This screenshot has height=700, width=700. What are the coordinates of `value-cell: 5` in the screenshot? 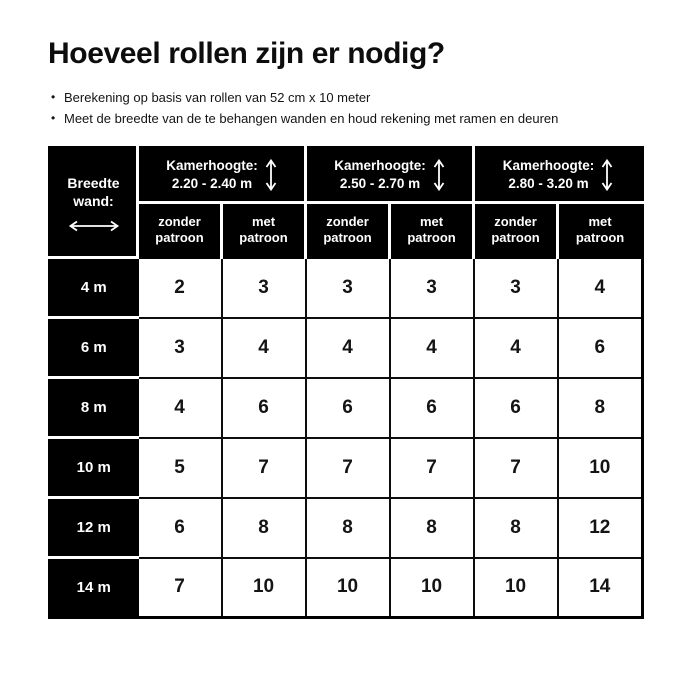 It's located at (179, 467).